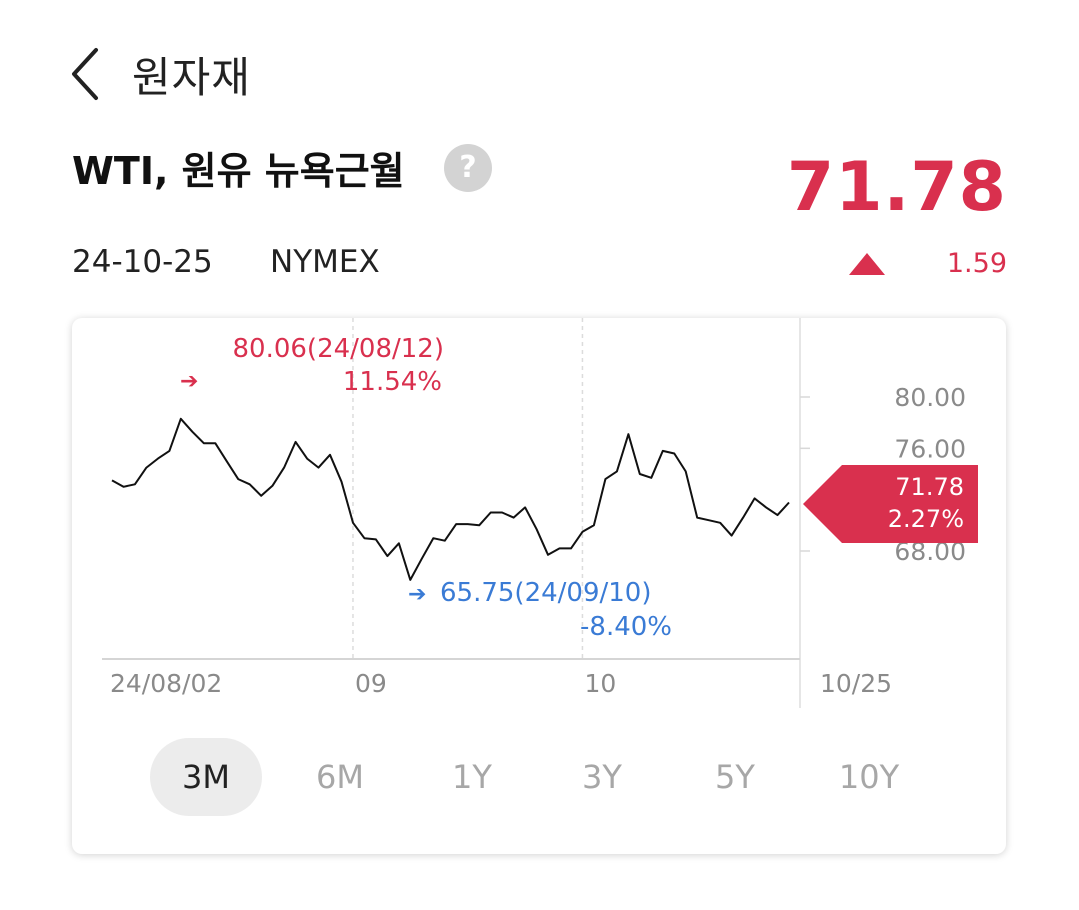  Describe the element at coordinates (450, 499) in the screenshot. I see `price-series-line` at that location.